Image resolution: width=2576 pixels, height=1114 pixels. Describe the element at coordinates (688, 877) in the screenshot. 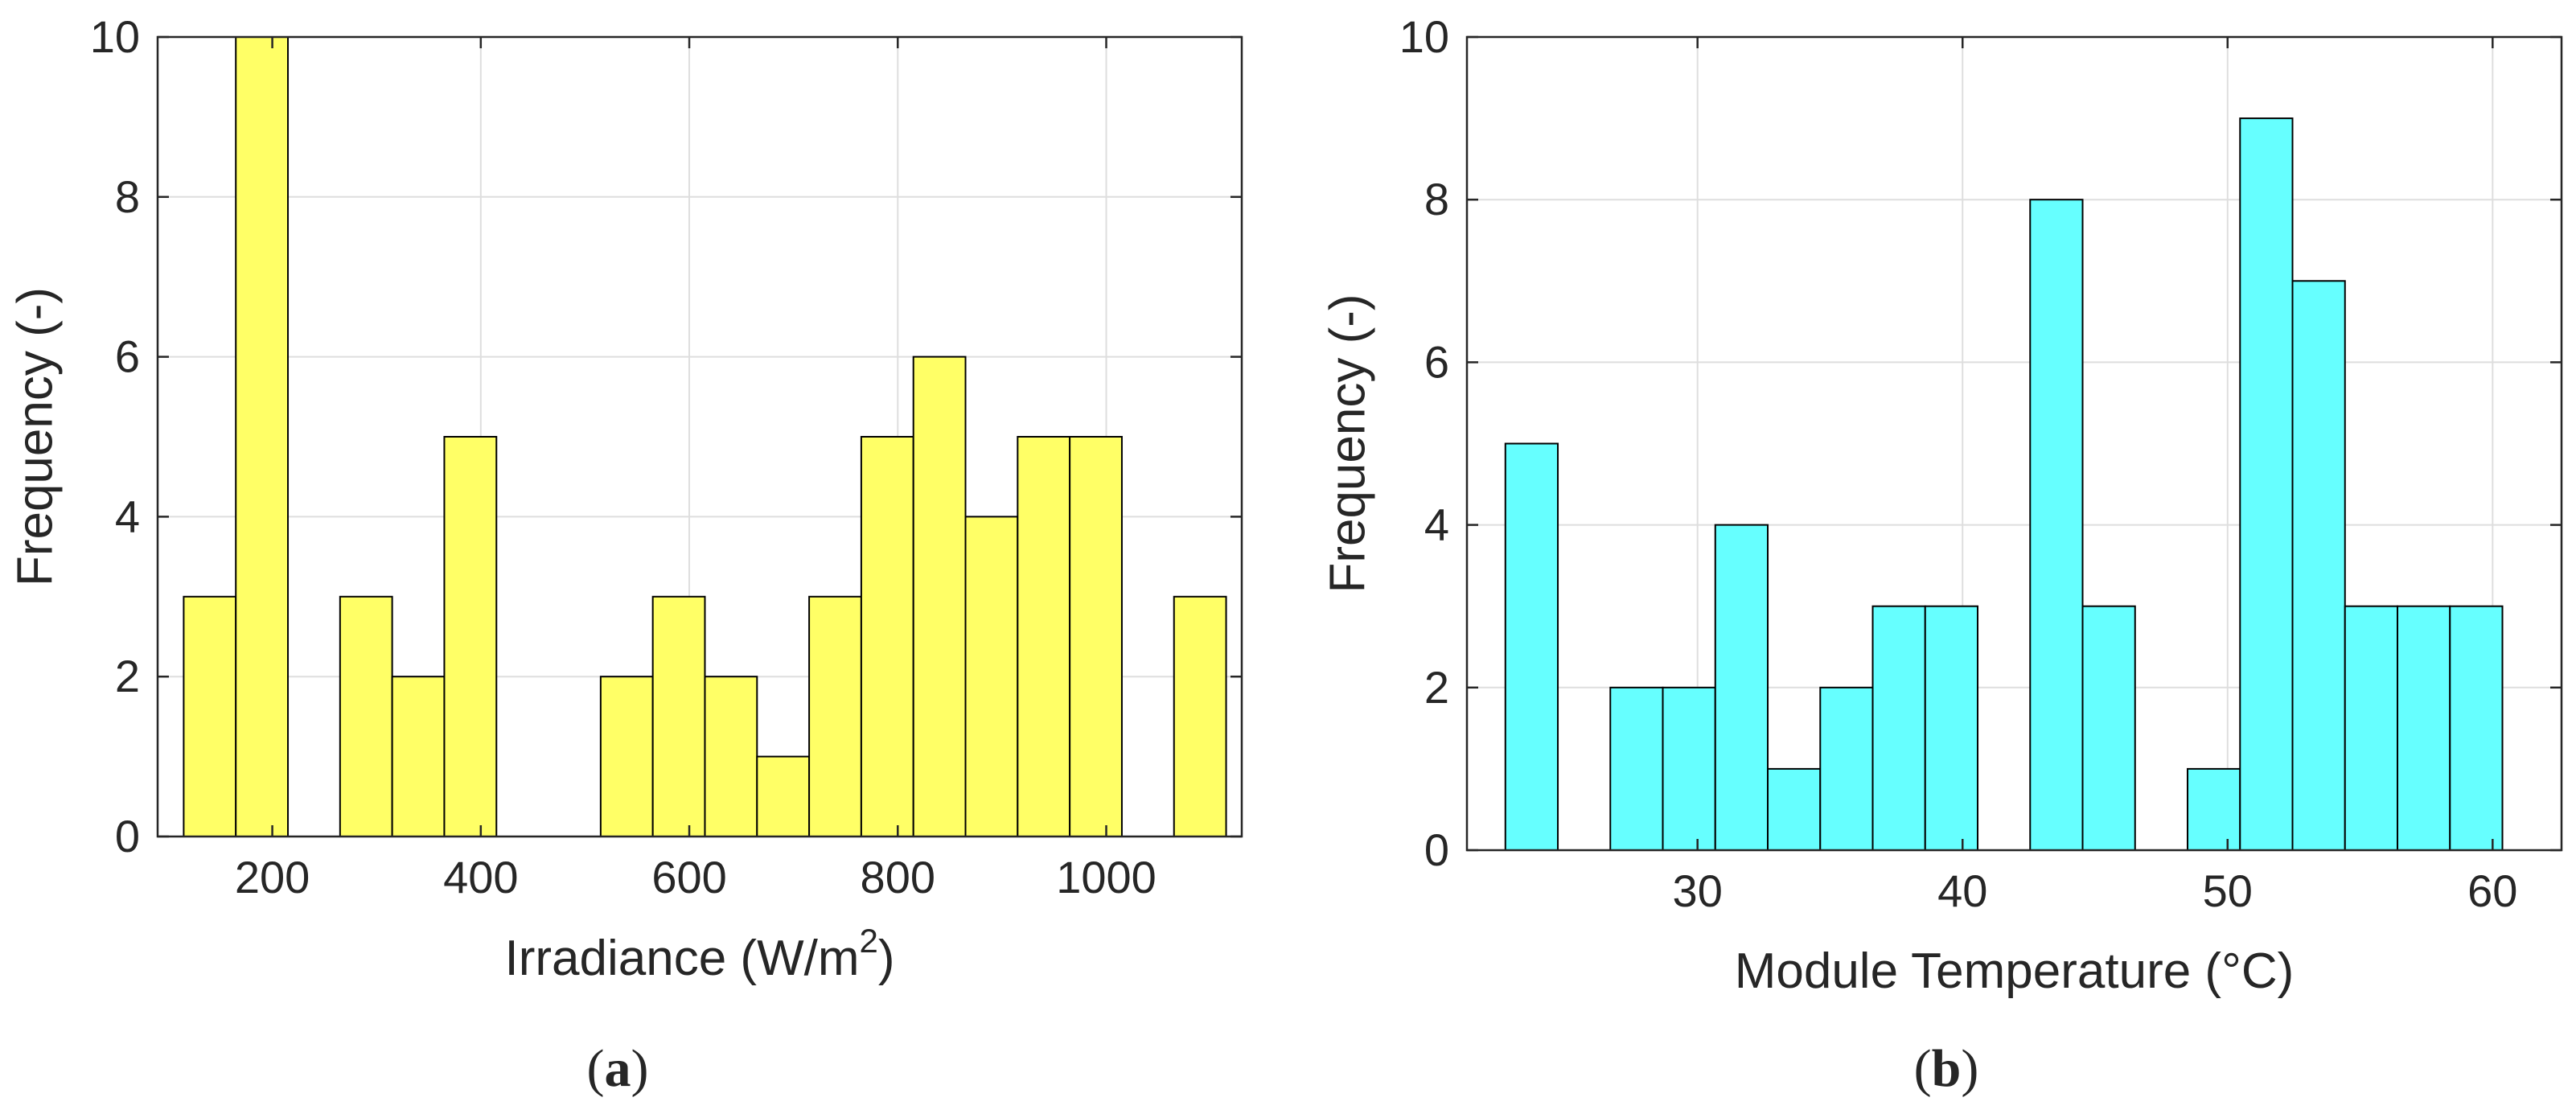

I see `x-tick-label: 600` at that location.